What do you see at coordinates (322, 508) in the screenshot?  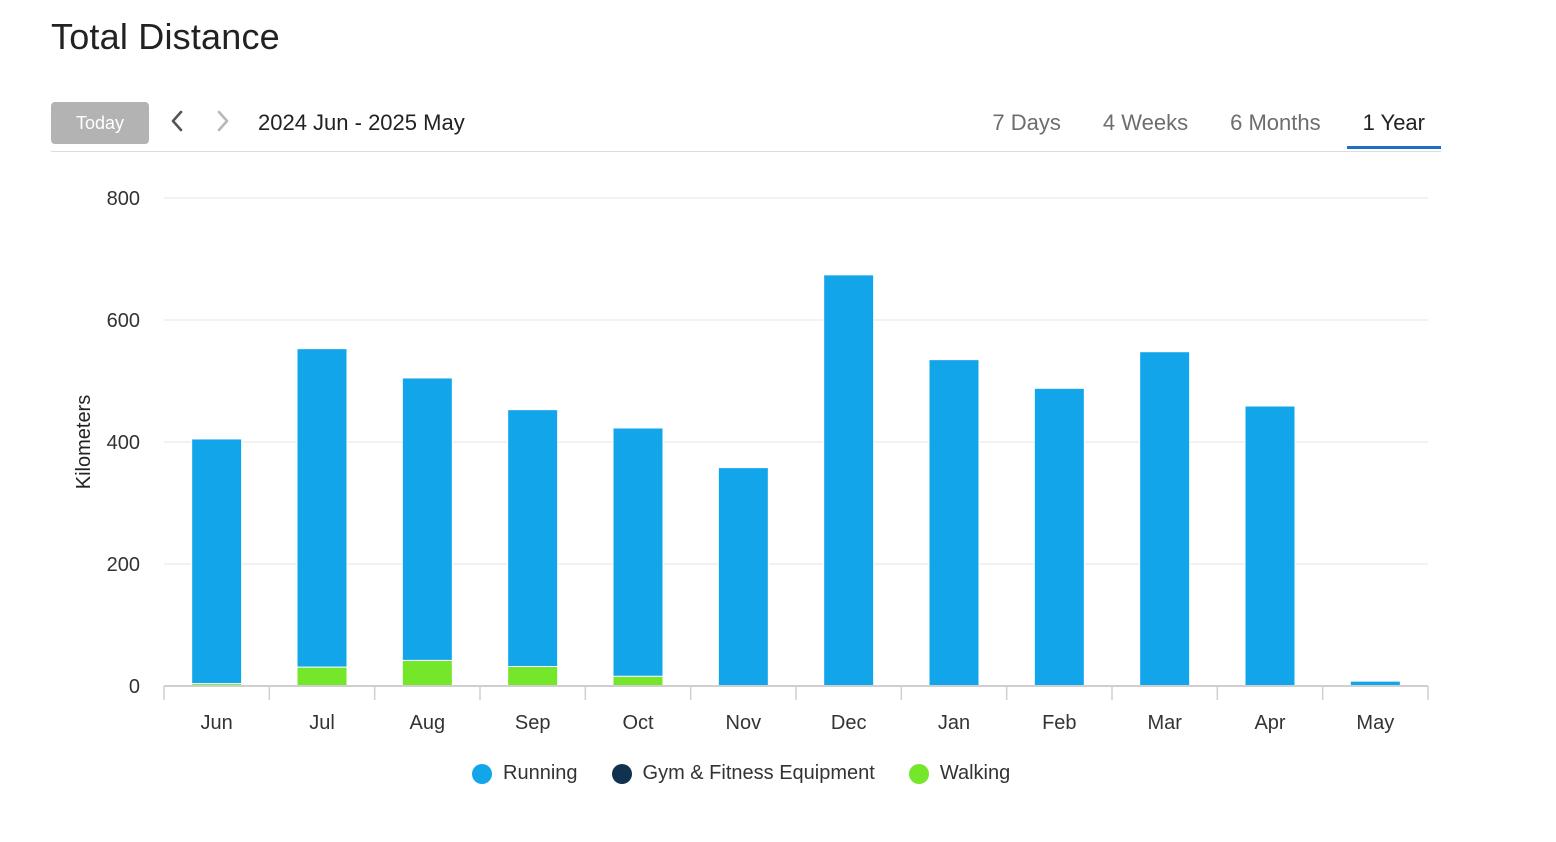 I see `bar-running-jul` at bounding box center [322, 508].